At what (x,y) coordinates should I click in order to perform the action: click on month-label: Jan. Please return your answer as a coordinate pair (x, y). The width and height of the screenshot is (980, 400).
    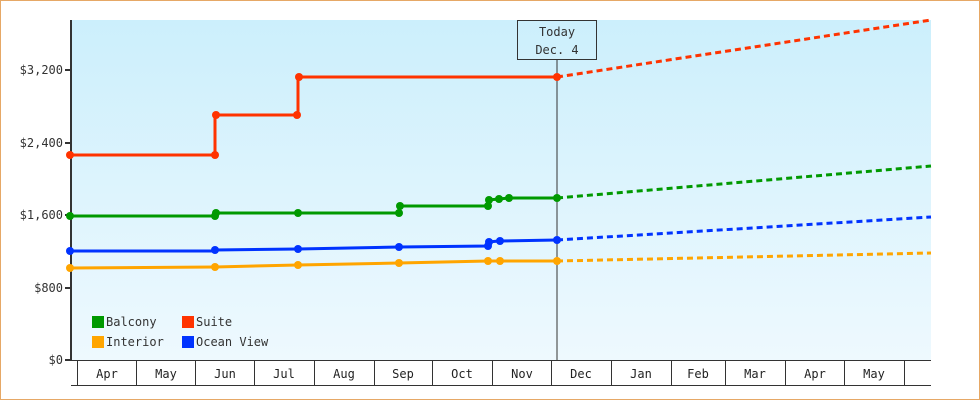
    Looking at the image, I should click on (641, 374).